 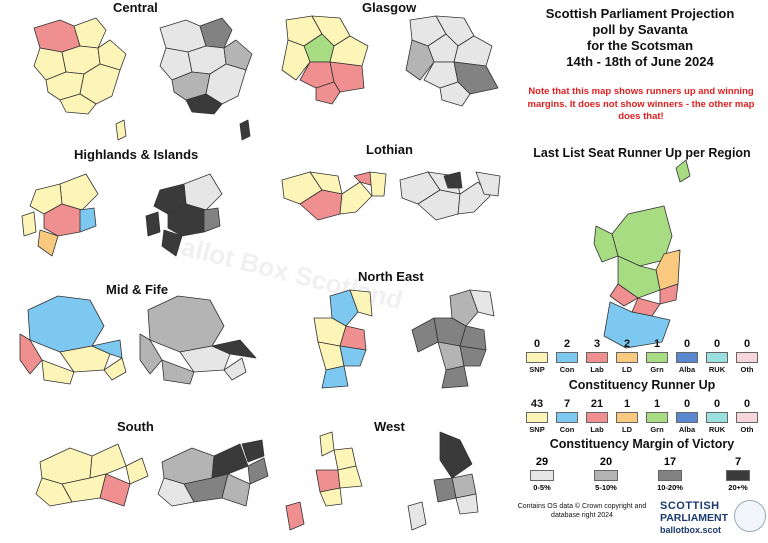 I want to click on margin-of-victory-title: Constituency Margin of Victory, so click(x=642, y=444).